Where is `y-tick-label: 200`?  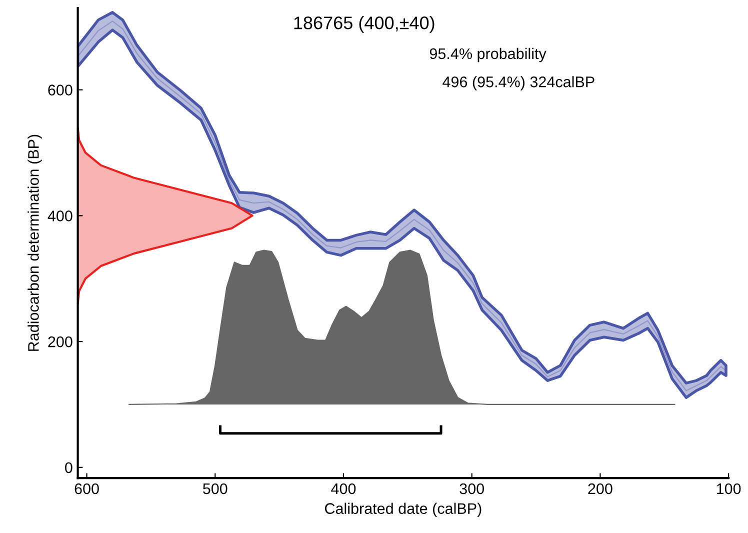
y-tick-label: 200 is located at coordinates (60, 342).